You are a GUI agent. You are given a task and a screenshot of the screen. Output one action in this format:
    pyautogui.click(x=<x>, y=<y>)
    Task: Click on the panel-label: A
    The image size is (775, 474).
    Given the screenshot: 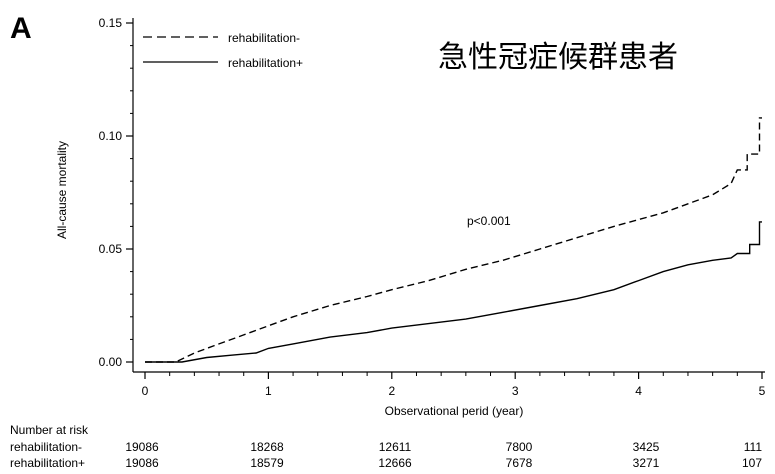 What is the action you would take?
    pyautogui.click(x=21, y=28)
    